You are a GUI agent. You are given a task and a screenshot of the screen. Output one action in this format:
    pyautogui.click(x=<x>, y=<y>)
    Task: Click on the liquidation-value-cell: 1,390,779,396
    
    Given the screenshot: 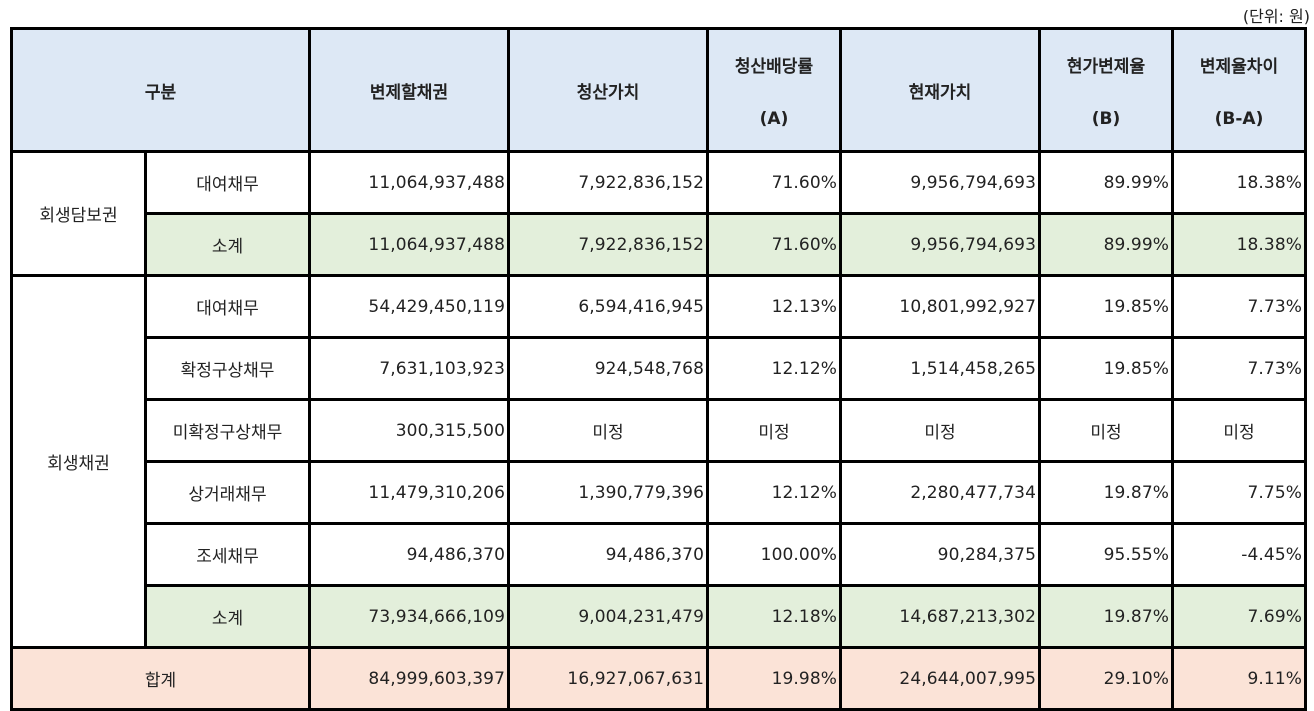 What is the action you would take?
    pyautogui.click(x=608, y=492)
    